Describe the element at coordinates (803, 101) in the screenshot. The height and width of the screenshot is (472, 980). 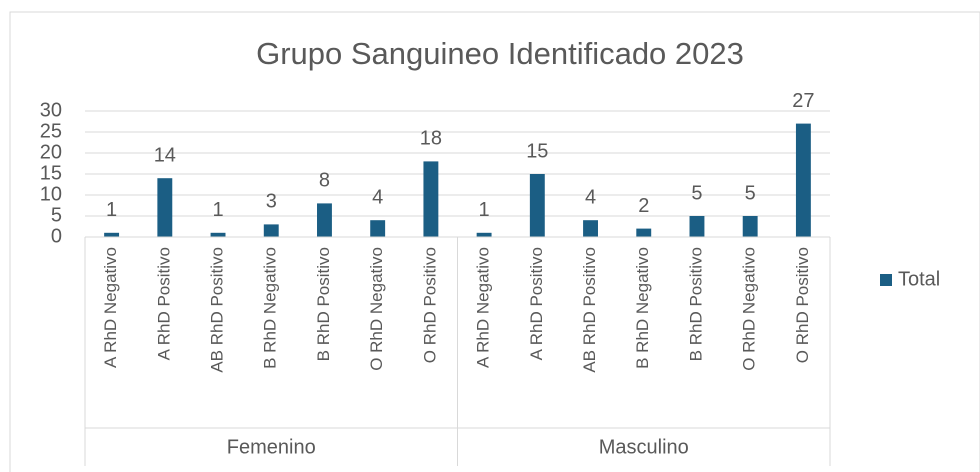
I see `data-label: 27` at that location.